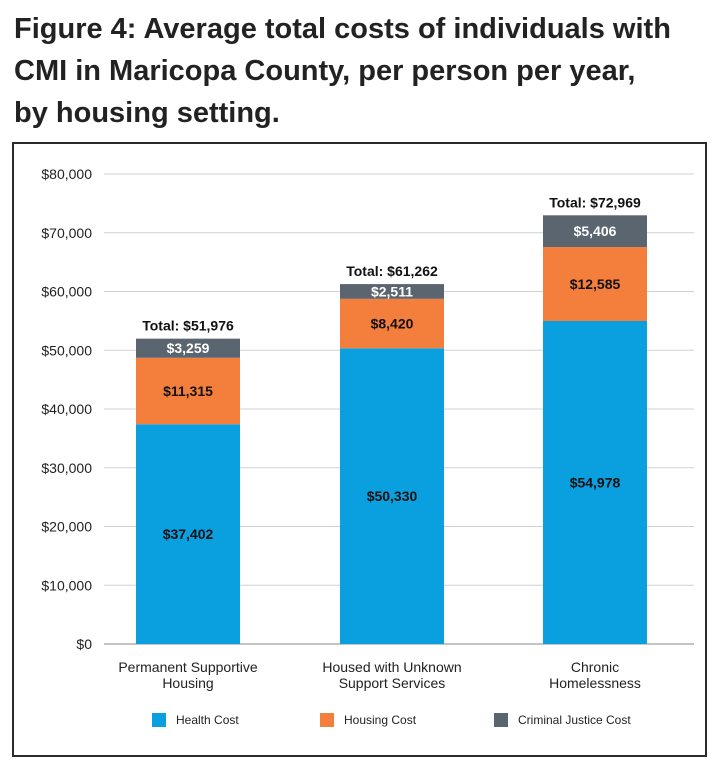 This screenshot has height=771, width=721. Describe the element at coordinates (66, 527) in the screenshot. I see `y-tick-label: $20,000` at that location.